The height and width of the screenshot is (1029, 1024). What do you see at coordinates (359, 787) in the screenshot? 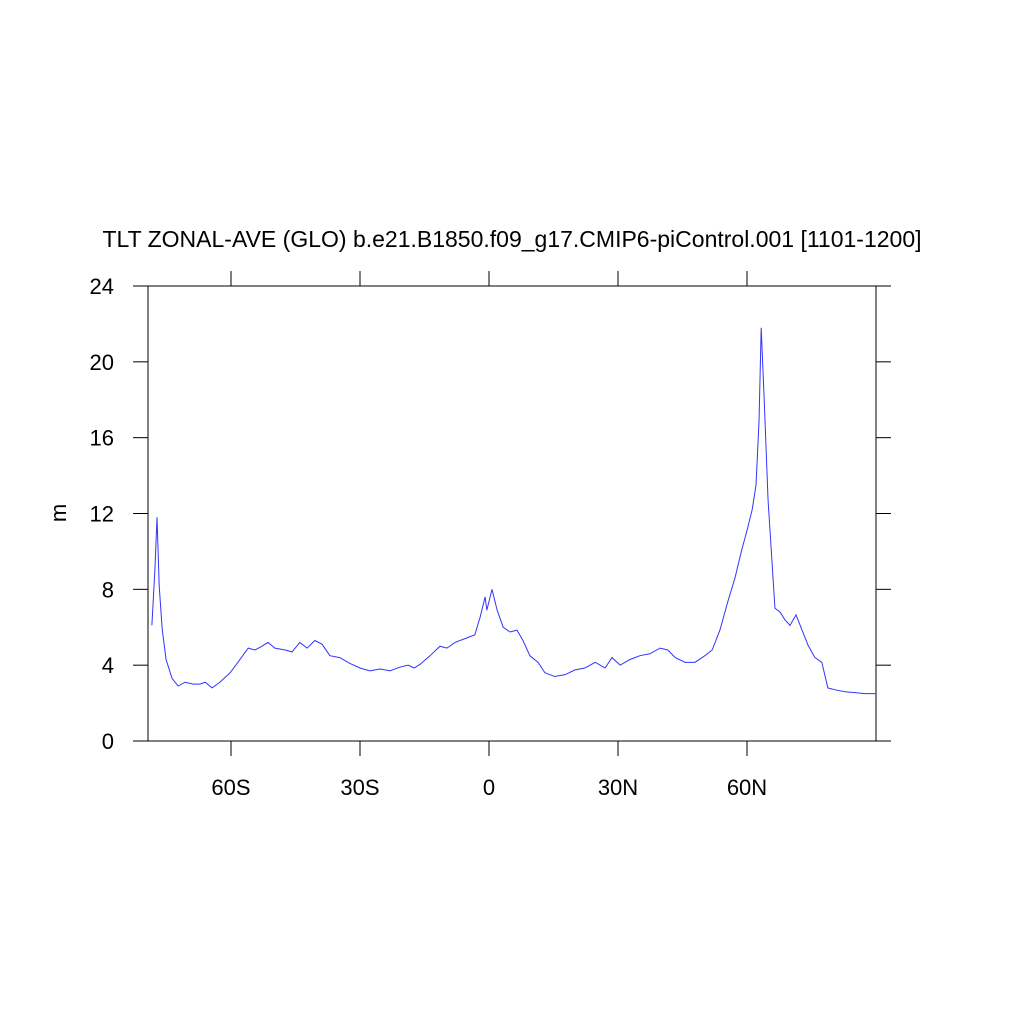
I see `x-tick-label: 30S` at bounding box center [359, 787].